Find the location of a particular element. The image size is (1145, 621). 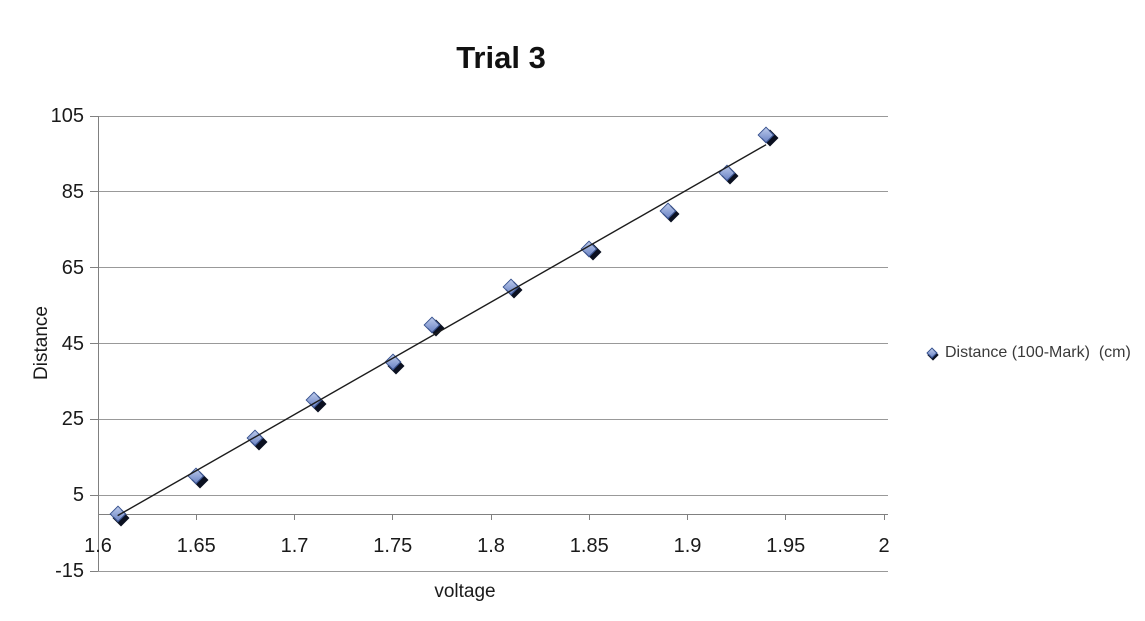

x-tick-label: 1.7 is located at coordinates (294, 546).